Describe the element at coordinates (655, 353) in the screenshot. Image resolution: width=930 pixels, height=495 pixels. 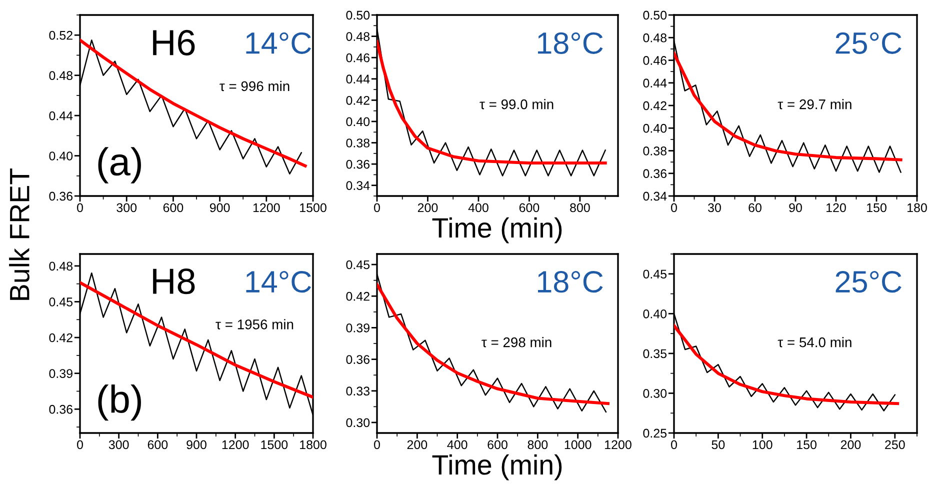
I see `y-tick-label: 0.35` at that location.